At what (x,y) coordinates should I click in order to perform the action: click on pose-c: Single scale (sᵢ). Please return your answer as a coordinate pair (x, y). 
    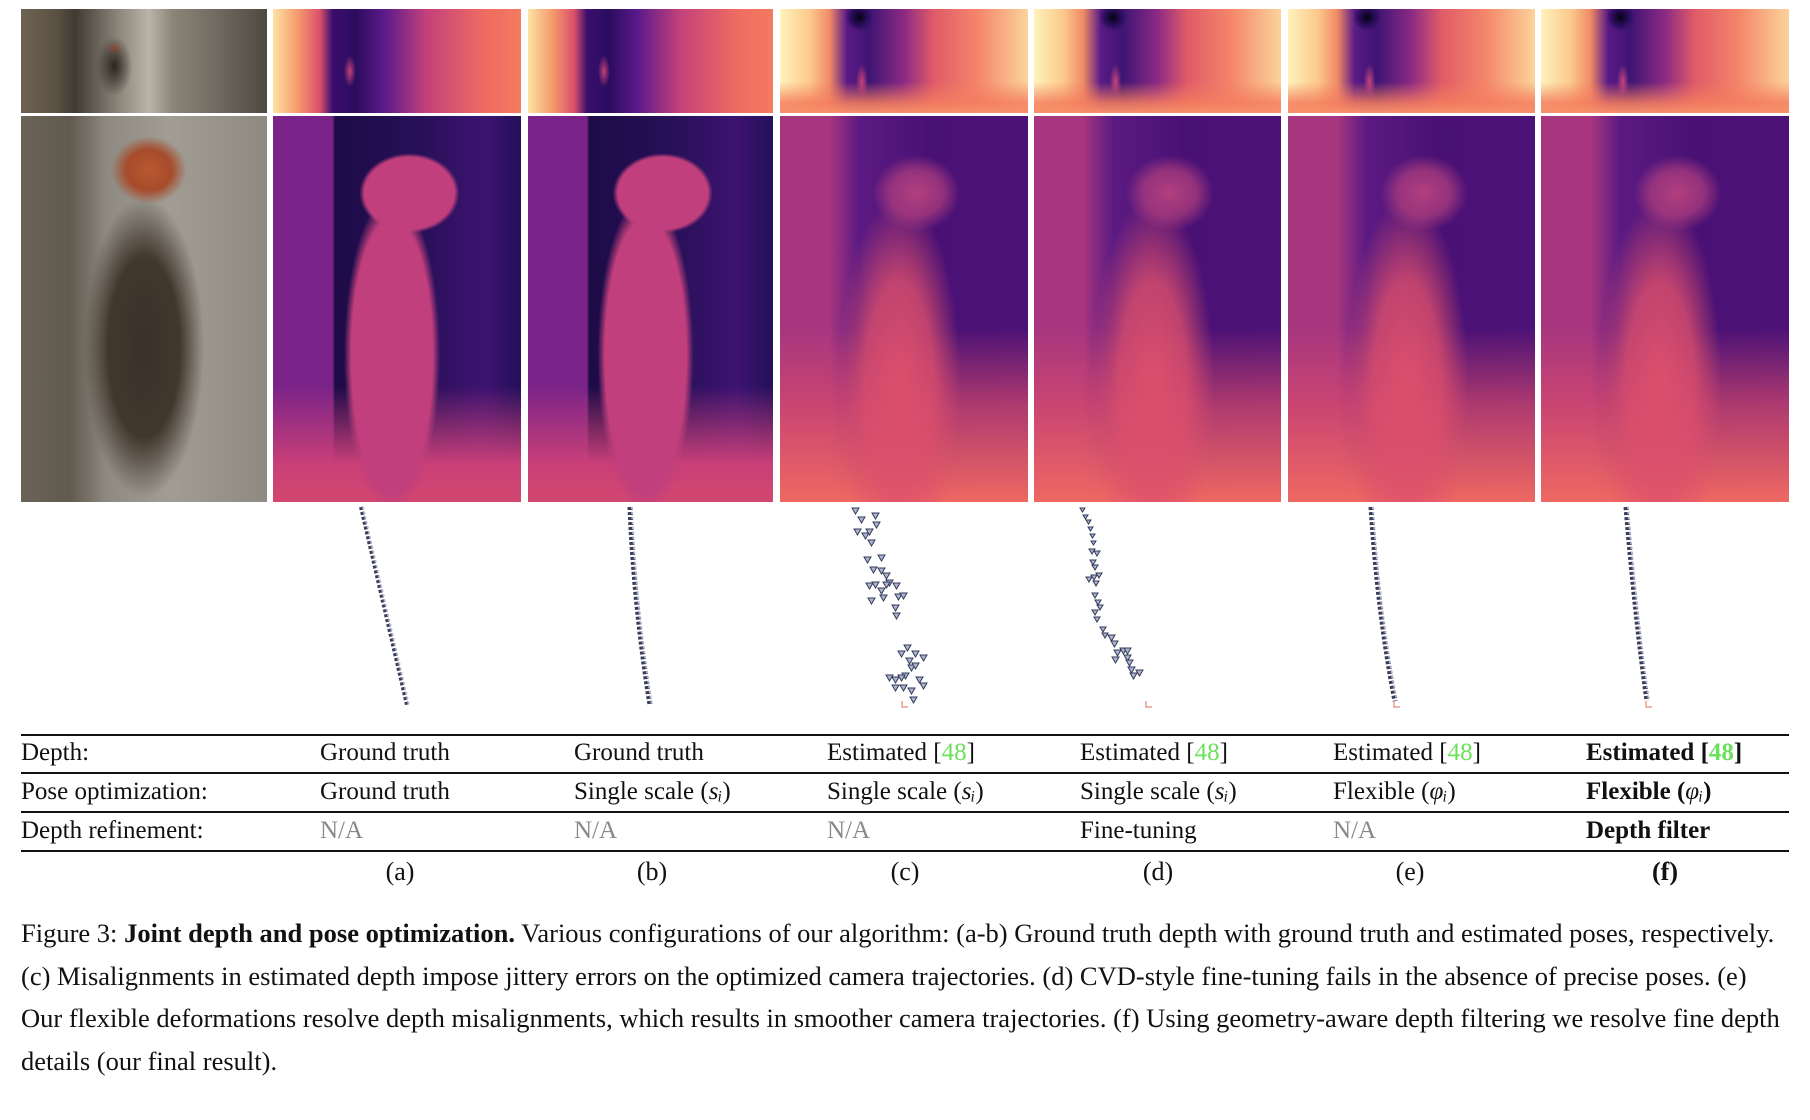
    Looking at the image, I should click on (905, 791).